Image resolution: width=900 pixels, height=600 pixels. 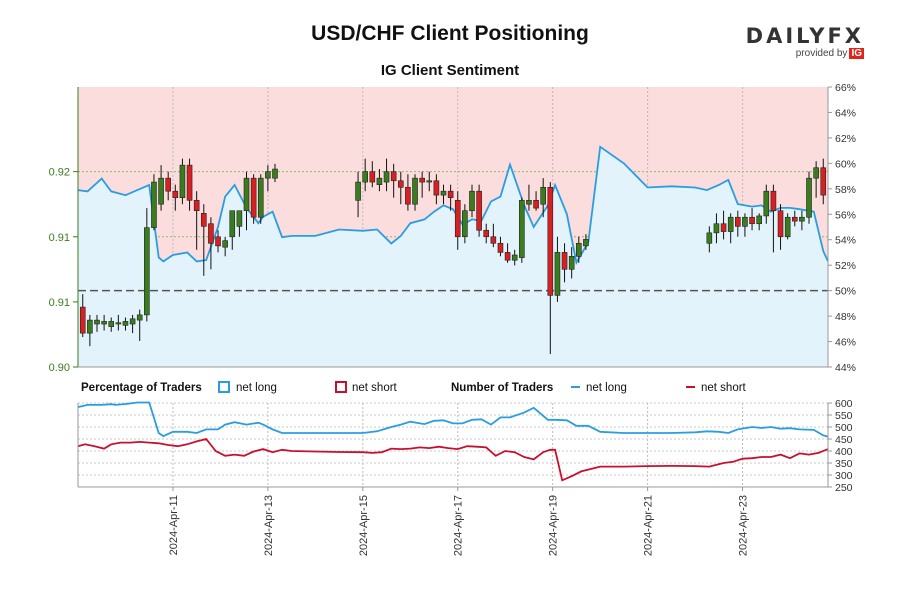 I want to click on legend-pct-long-swatch, so click(x=224, y=387).